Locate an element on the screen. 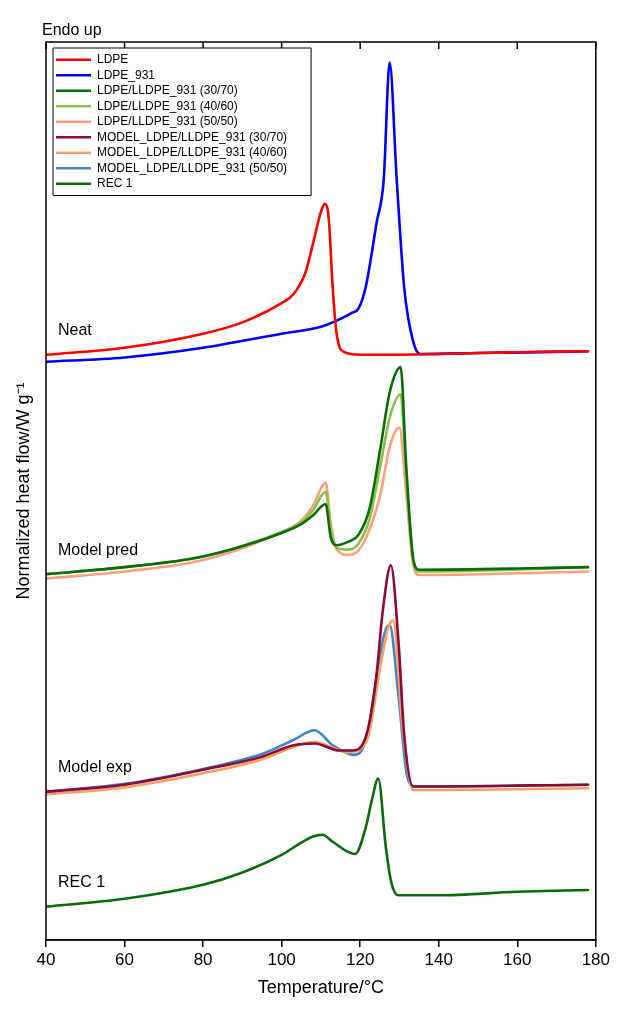 The width and height of the screenshot is (621, 1011). x-tick-label: 160 is located at coordinates (517, 959).